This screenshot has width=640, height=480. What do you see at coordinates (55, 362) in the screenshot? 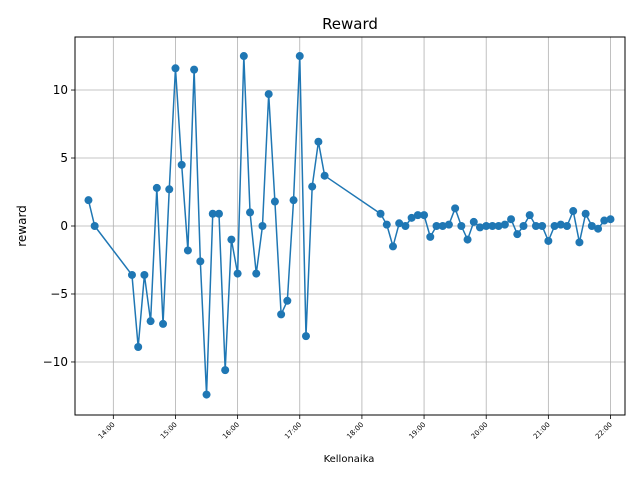
I see `y-tick-label: −10` at bounding box center [55, 362].